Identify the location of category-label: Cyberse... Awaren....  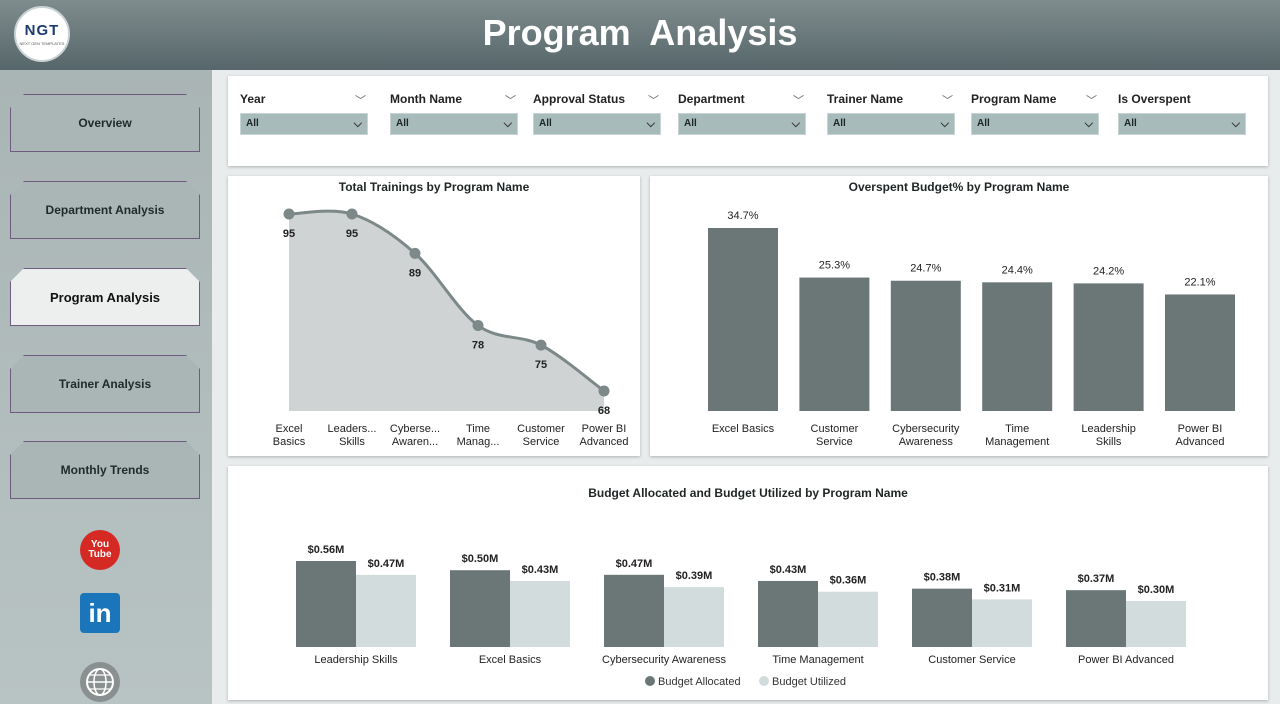
(415, 435).